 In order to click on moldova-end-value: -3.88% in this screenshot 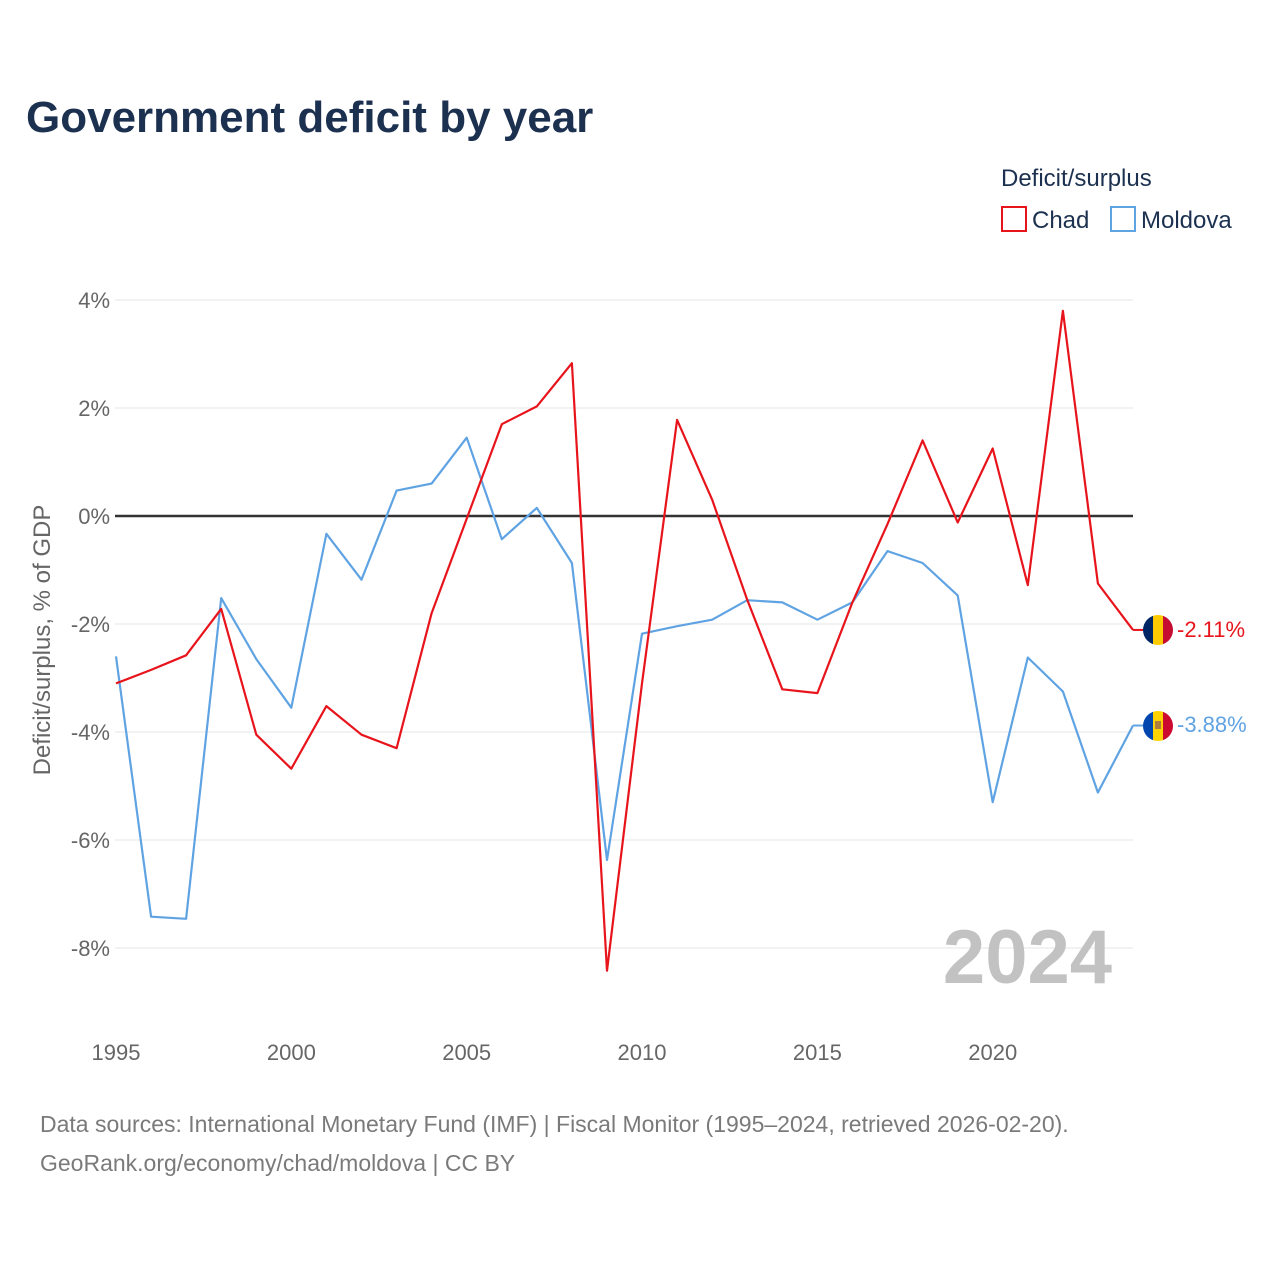, I will do `click(1212, 724)`.